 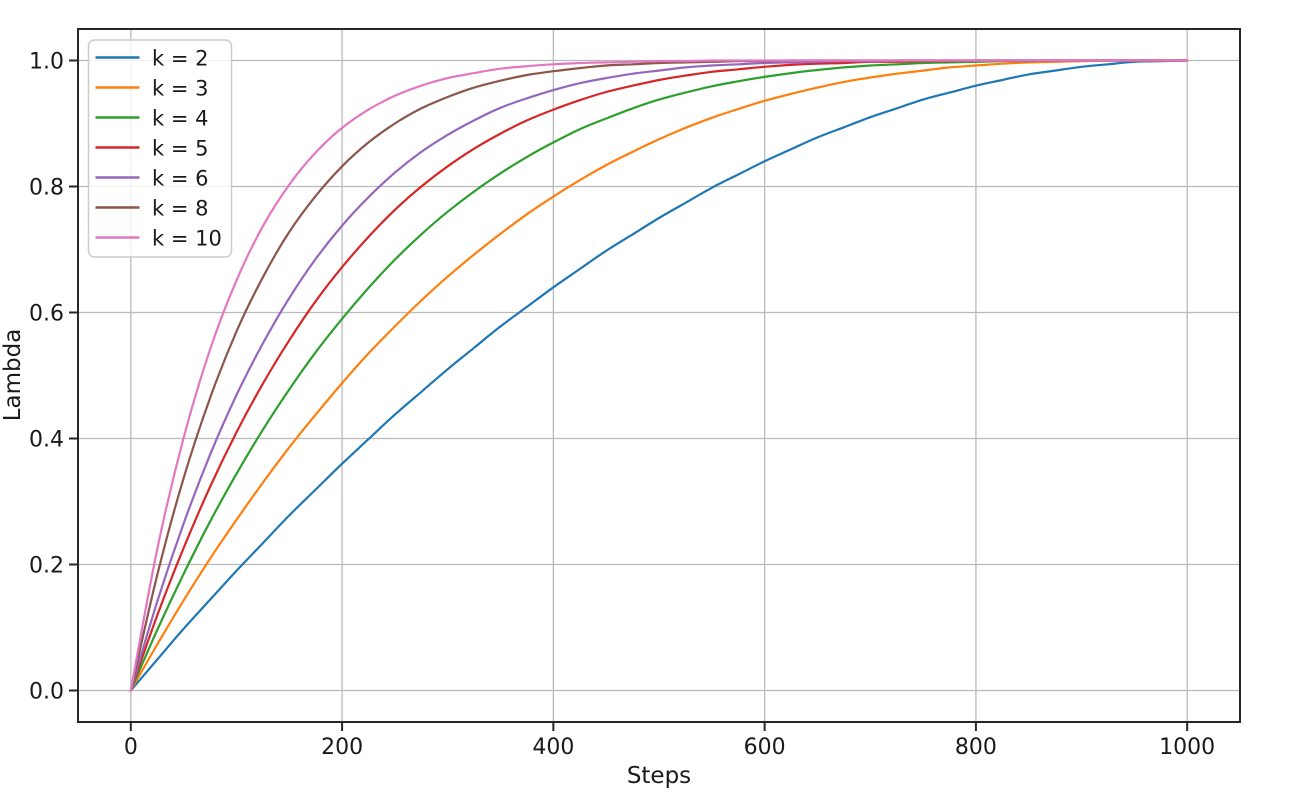 I want to click on legend-label: k = 4, so click(x=180, y=119).